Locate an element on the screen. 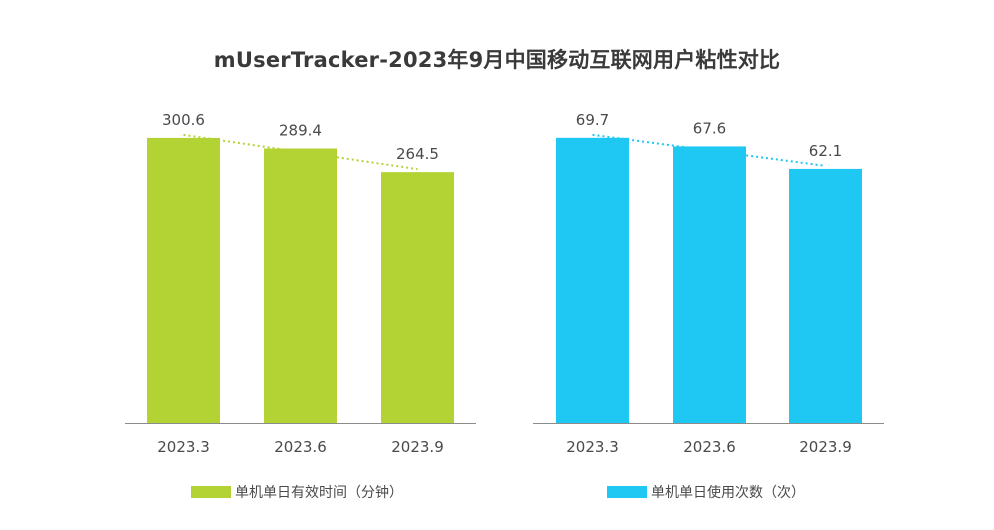  legend-label: 单机单日使用次数（次） is located at coordinates (728, 492).